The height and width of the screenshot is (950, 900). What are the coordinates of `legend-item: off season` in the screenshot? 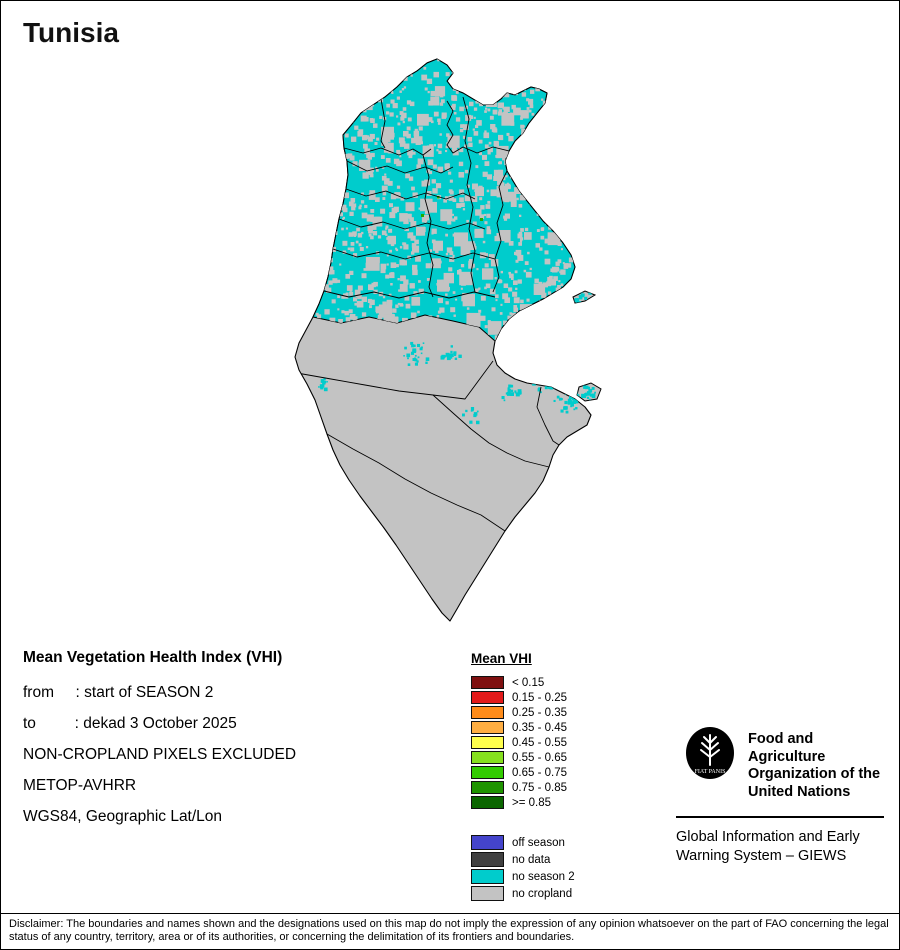 It's located at (523, 842).